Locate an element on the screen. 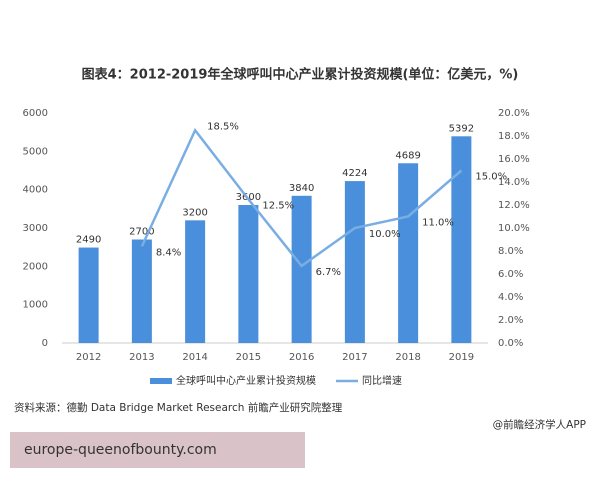 This screenshot has height=484, width=600. y-tick-label: 3000 is located at coordinates (35, 228).